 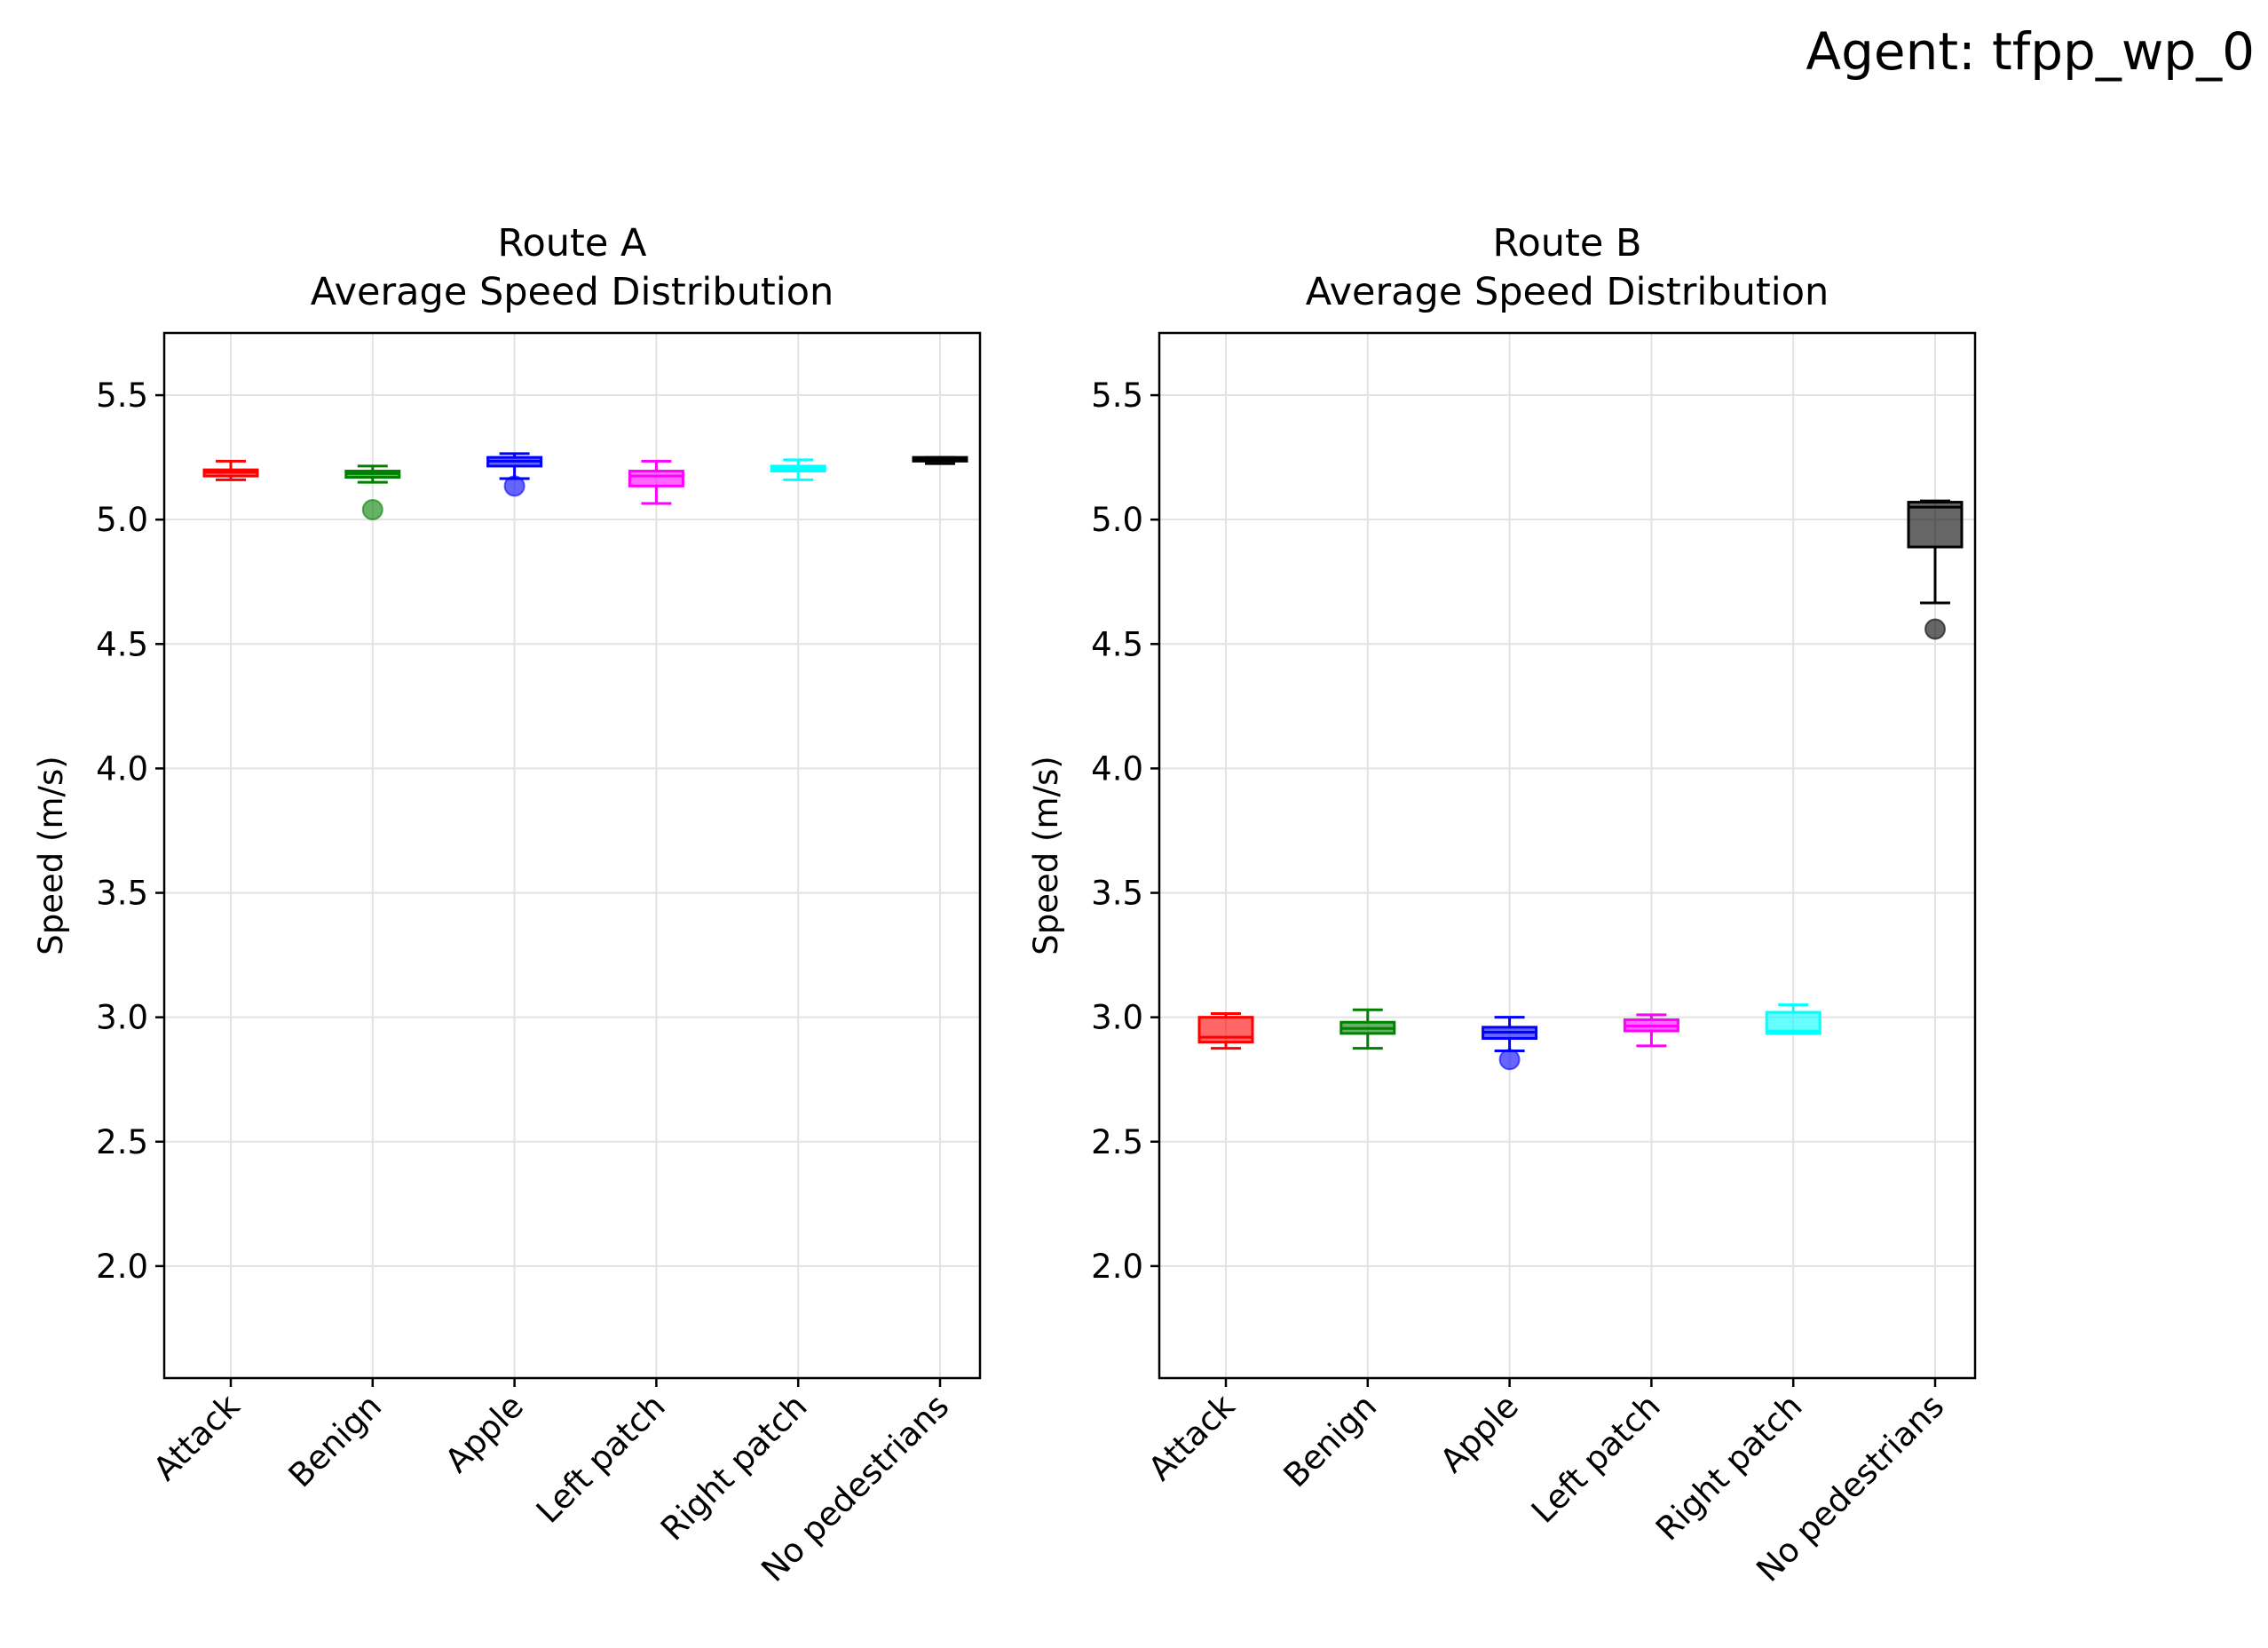 I want to click on chart-title-line1: Route A, so click(x=572, y=243).